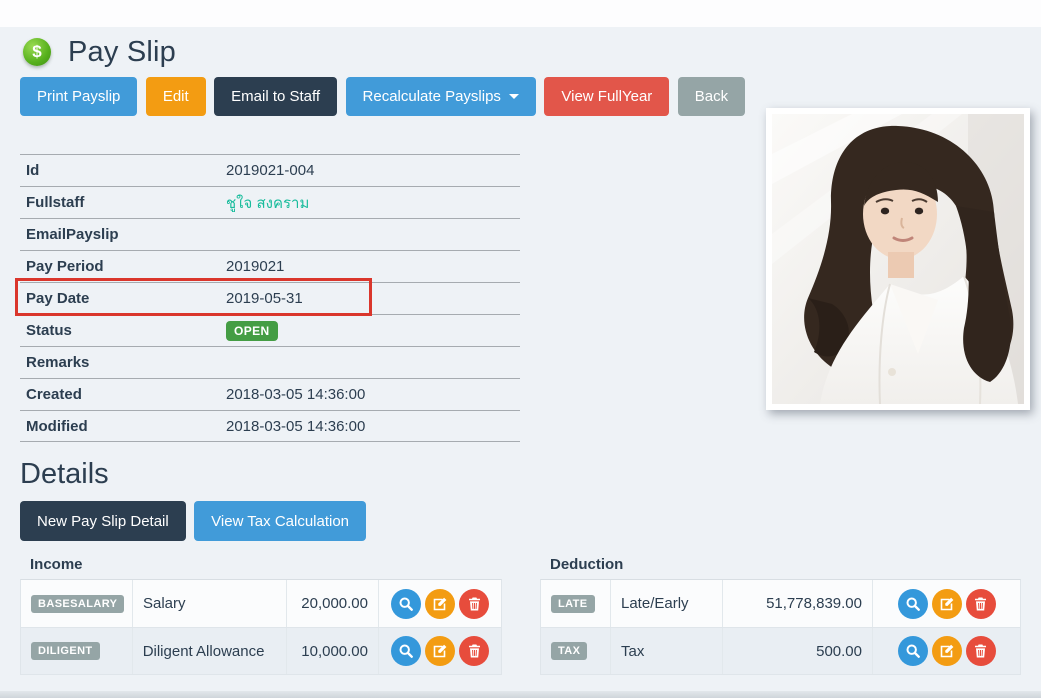 The width and height of the screenshot is (1041, 698). I want to click on deduction-panel: Deduction LATE Late/Early 51,778,839.00, so click(780, 612).